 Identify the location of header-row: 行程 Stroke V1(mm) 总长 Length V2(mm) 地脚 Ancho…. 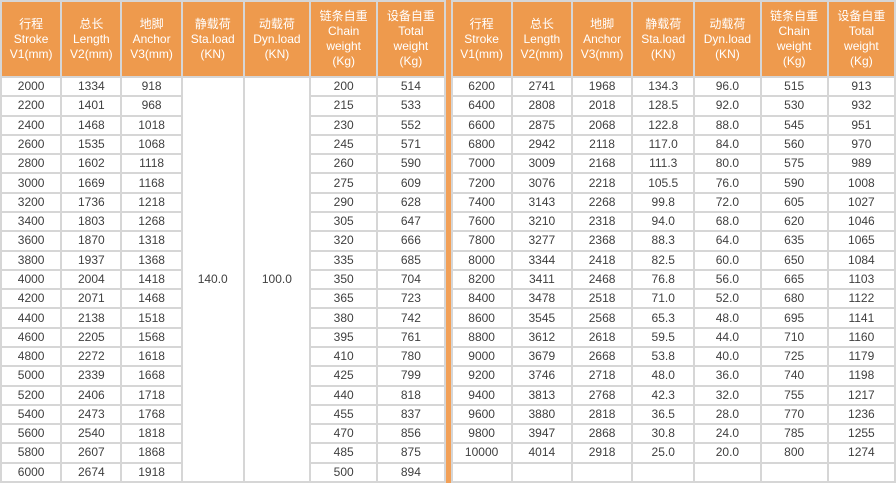
(223, 39).